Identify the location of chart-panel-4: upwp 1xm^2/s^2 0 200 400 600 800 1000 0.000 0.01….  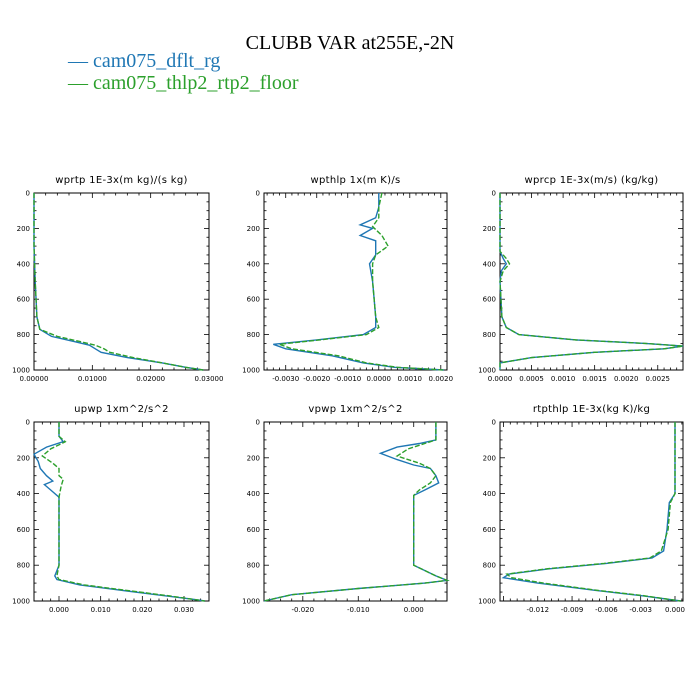
(111, 509).